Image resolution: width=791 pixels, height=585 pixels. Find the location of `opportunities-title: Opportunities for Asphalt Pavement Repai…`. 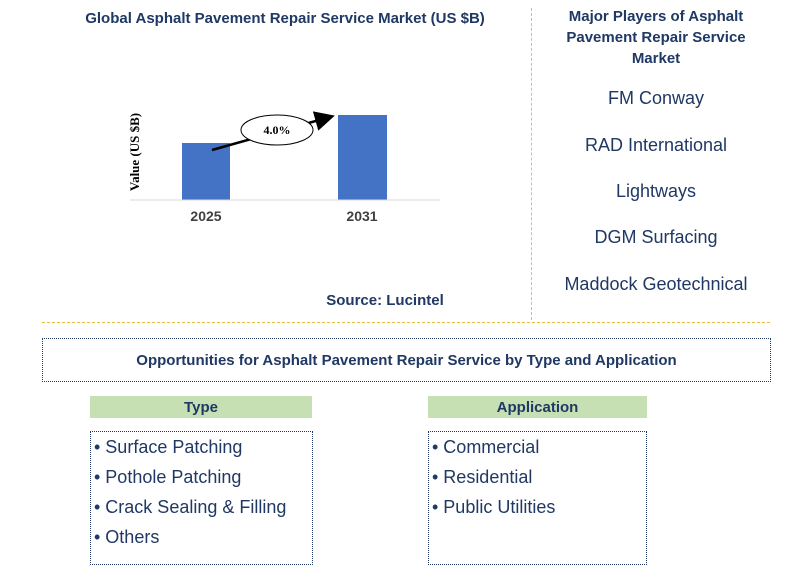

opportunities-title: Opportunities for Asphalt Pavement Repai… is located at coordinates (406, 360).